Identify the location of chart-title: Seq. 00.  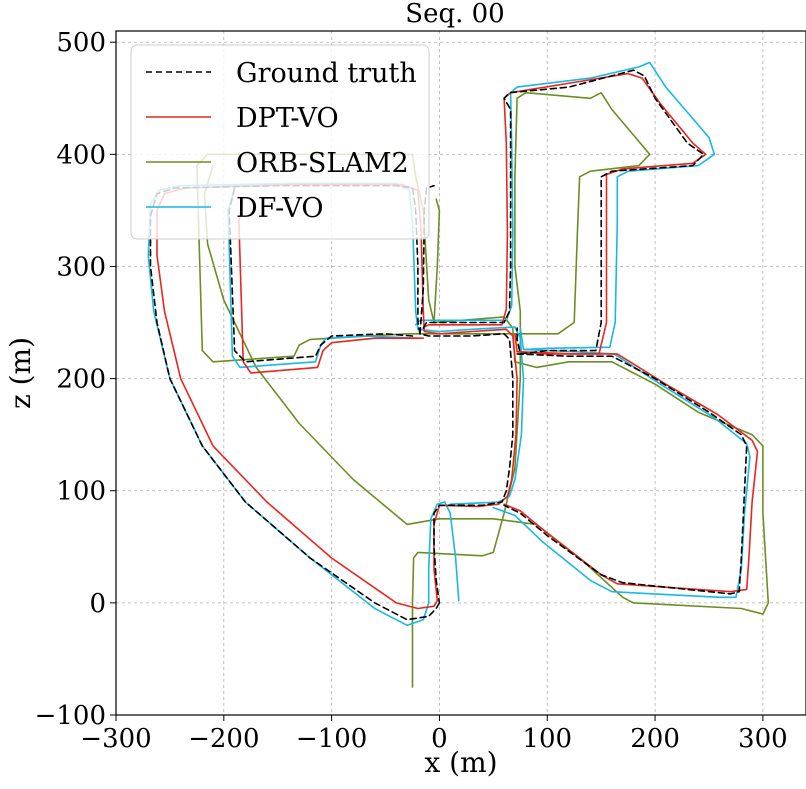
(454, 14).